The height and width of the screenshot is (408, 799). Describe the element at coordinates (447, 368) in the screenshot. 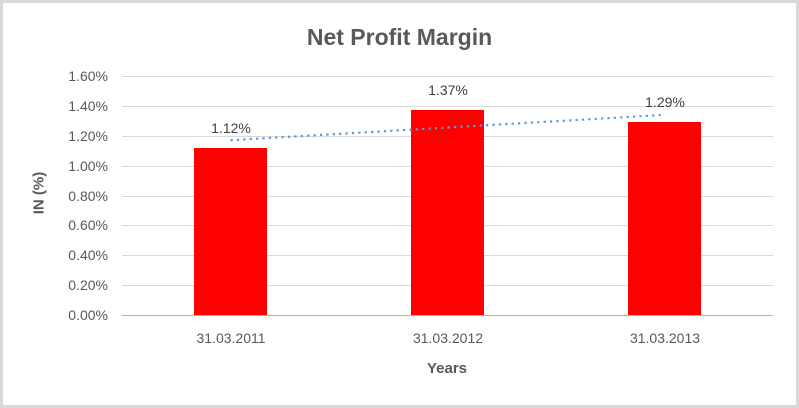

I see `x-axis-title: Years` at that location.